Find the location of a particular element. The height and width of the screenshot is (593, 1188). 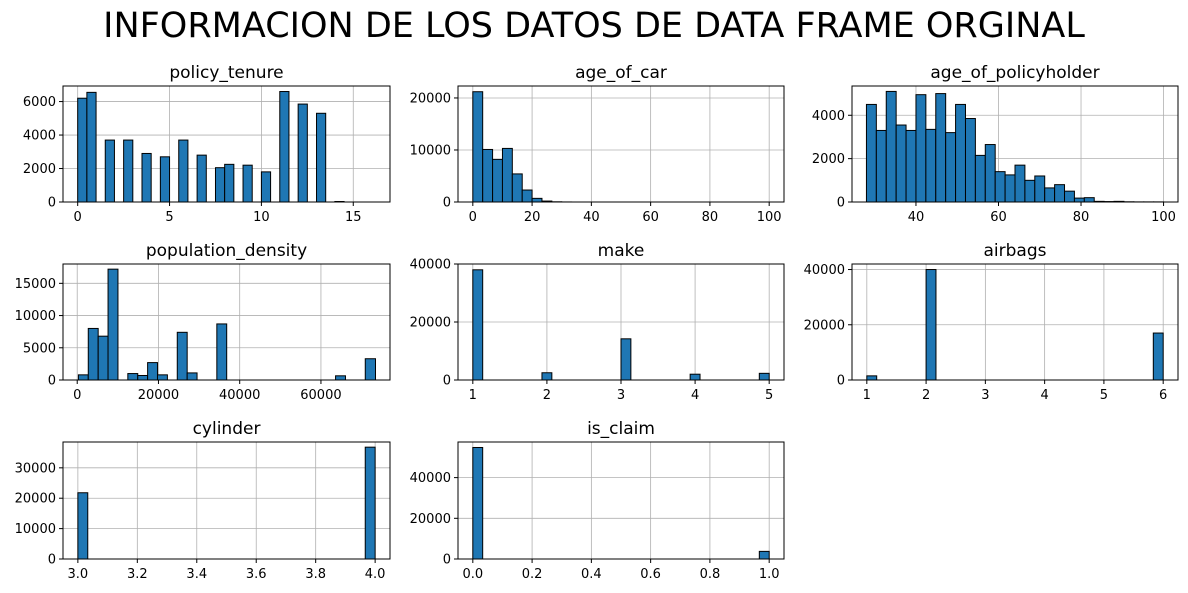

subplot-is_claim: 0.0 0.2 0.4 0.6 0.8 1.0 0 20000 40000 is_claim is located at coordinates (597, 500).